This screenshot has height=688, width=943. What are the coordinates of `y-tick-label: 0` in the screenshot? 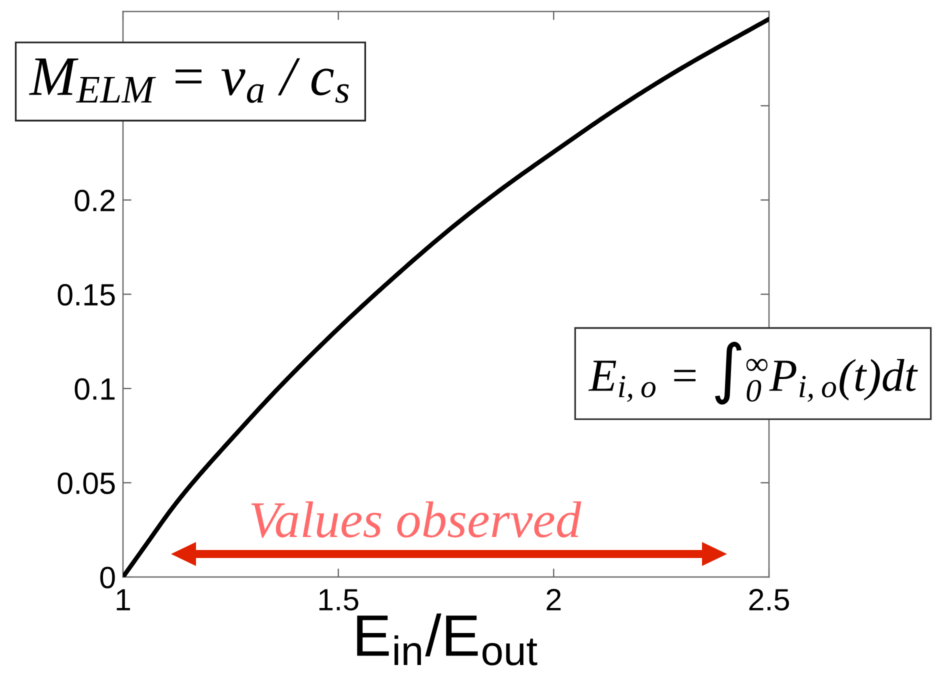 It's located at (107, 577).